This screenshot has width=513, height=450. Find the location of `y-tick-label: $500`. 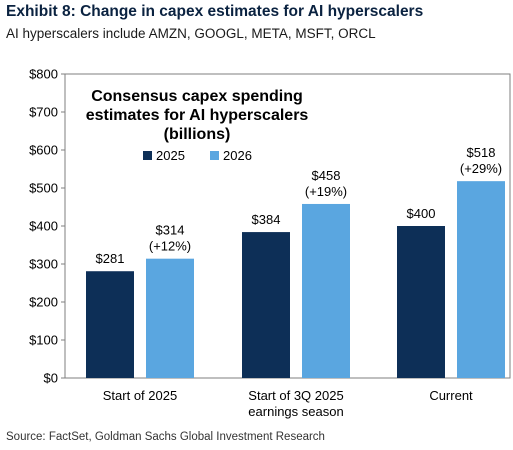

y-tick-label: $500 is located at coordinates (43, 188).